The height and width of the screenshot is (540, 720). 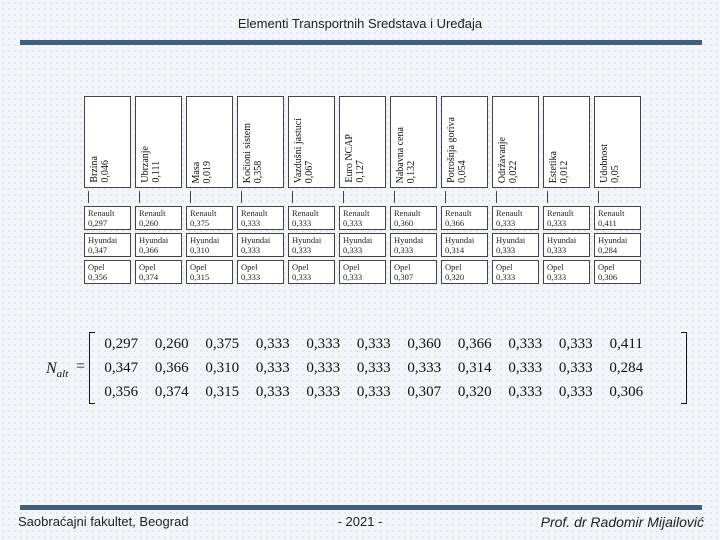 I want to click on matrix-right-bracket, so click(x=684, y=368).